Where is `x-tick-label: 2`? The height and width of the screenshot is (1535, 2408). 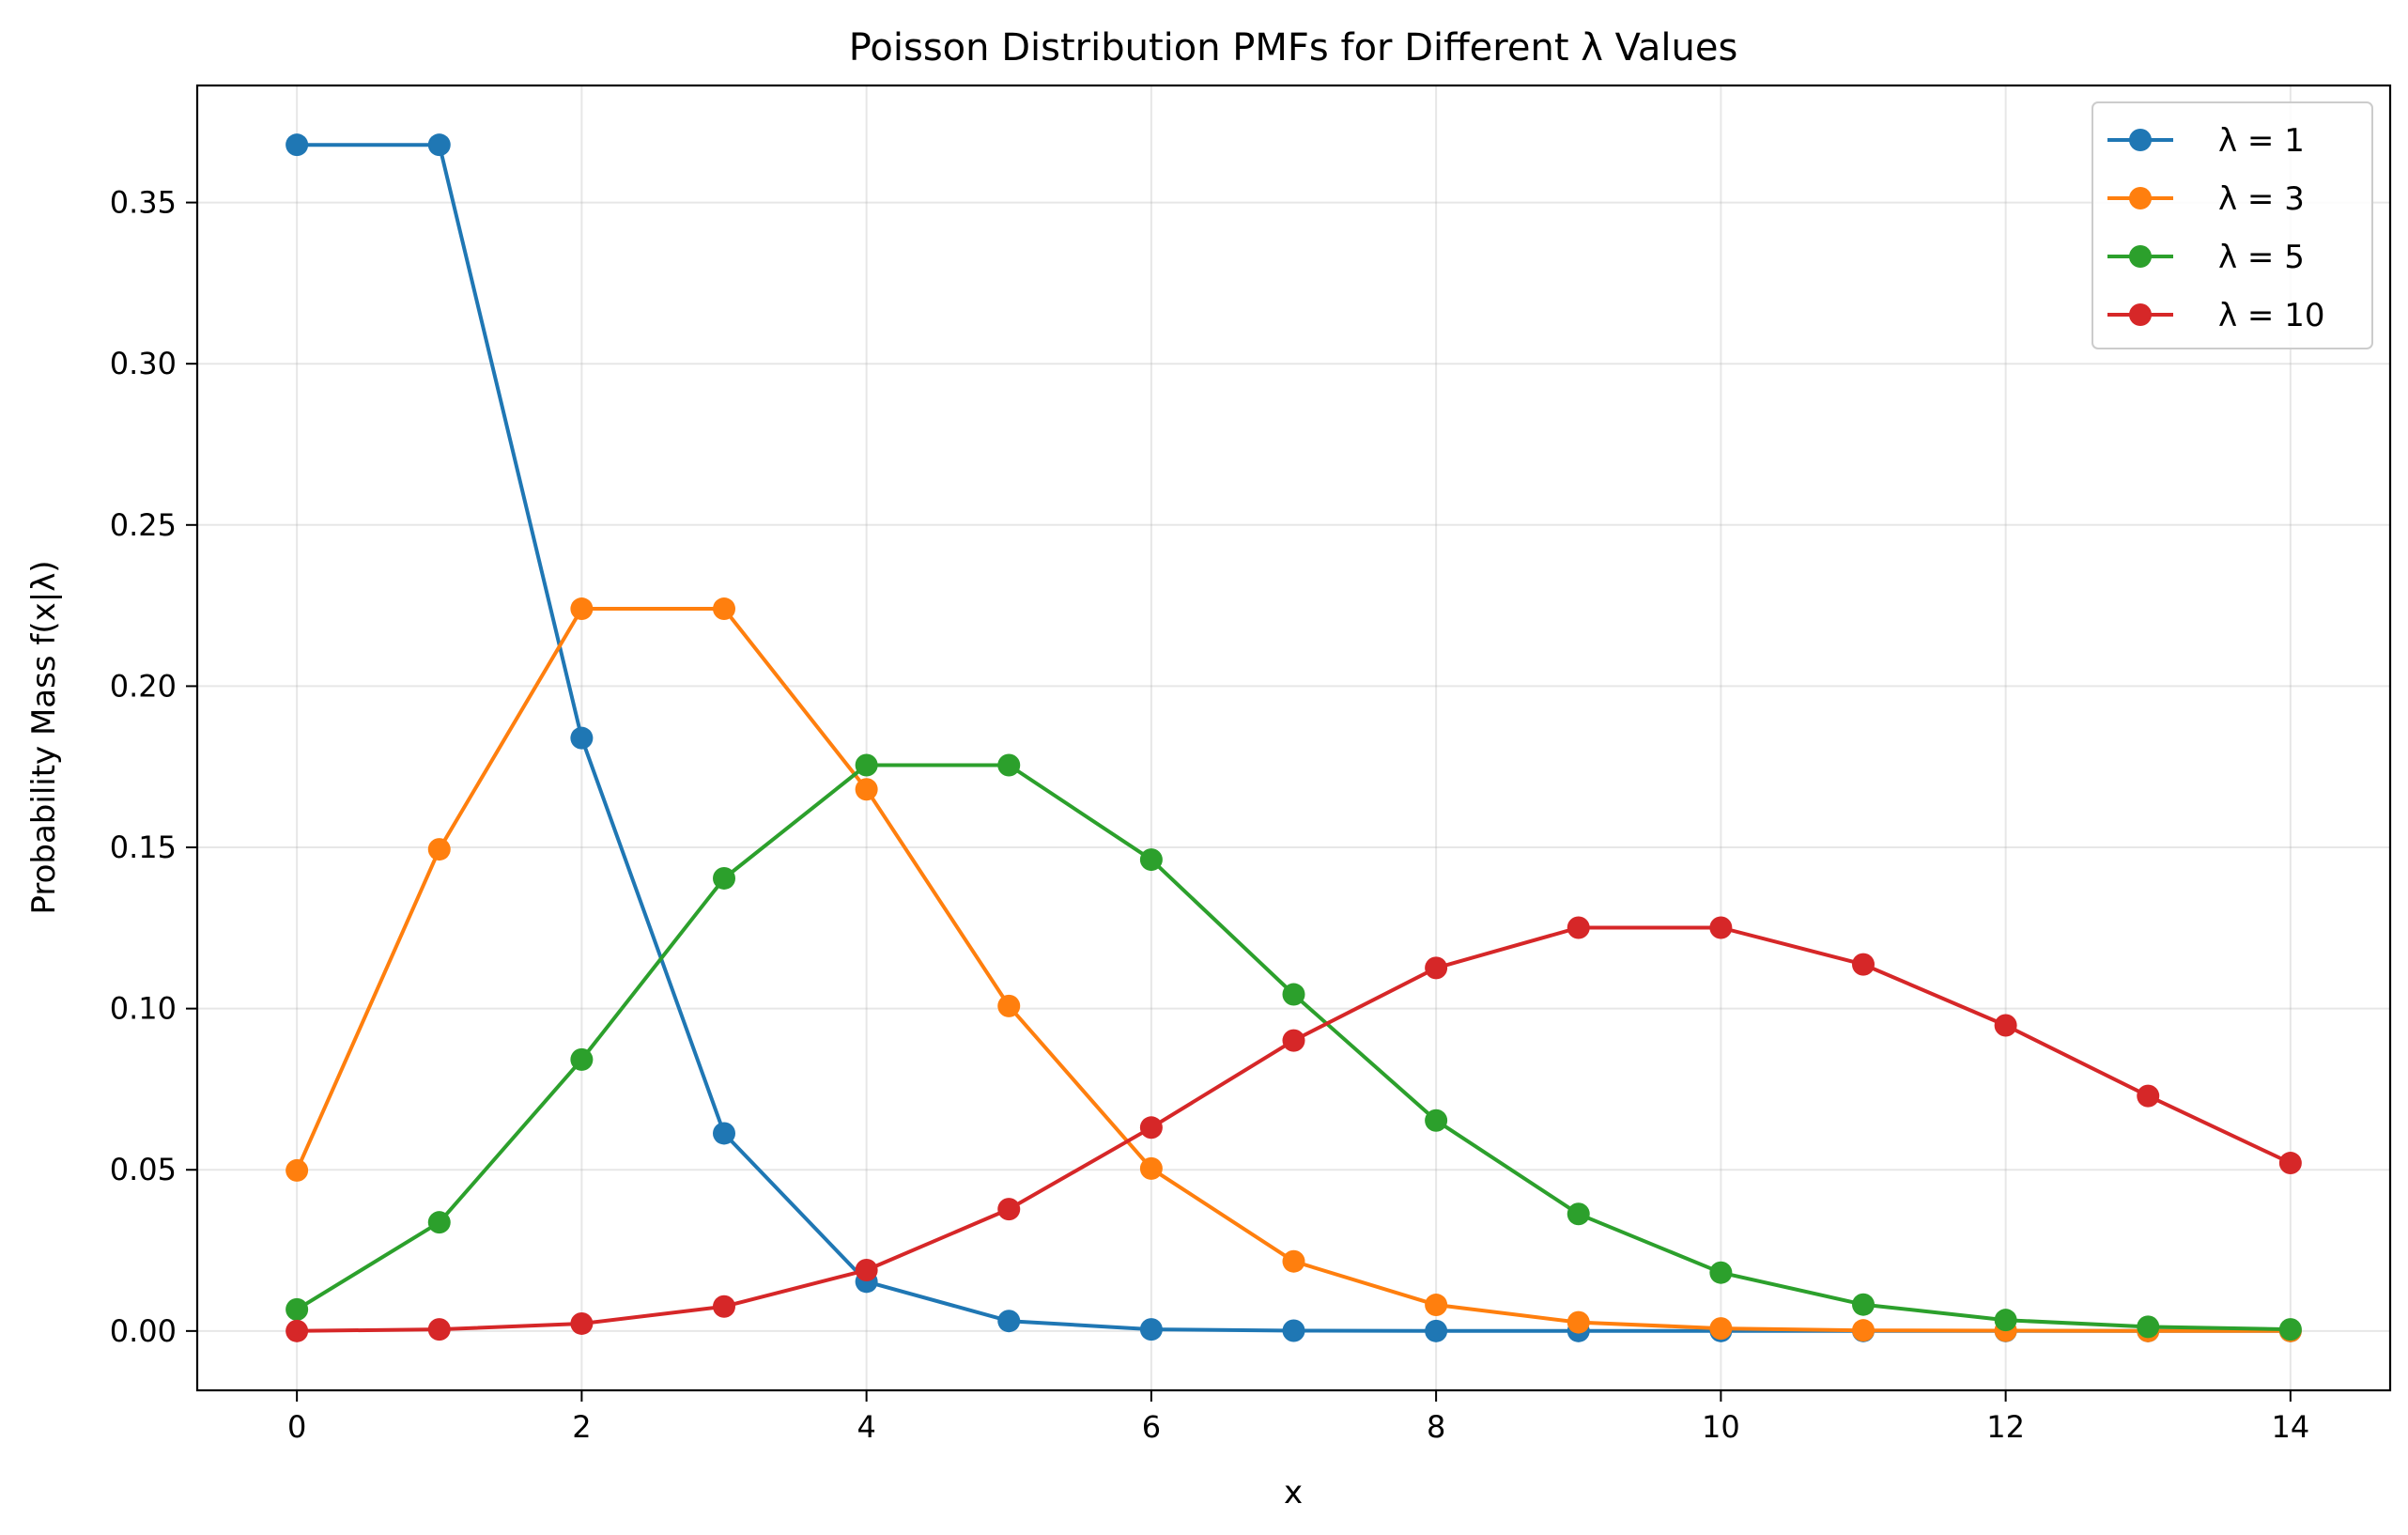
x-tick-label: 2 is located at coordinates (581, 1427).